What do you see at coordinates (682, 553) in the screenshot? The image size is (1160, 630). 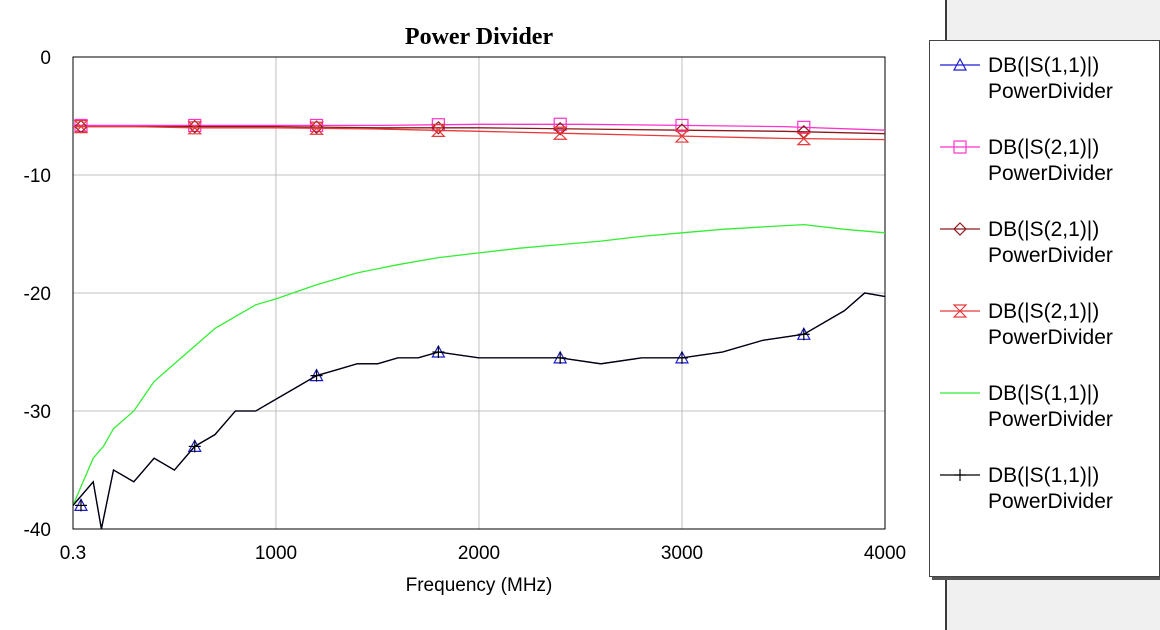 I see `x-tick-label: 3000` at bounding box center [682, 553].